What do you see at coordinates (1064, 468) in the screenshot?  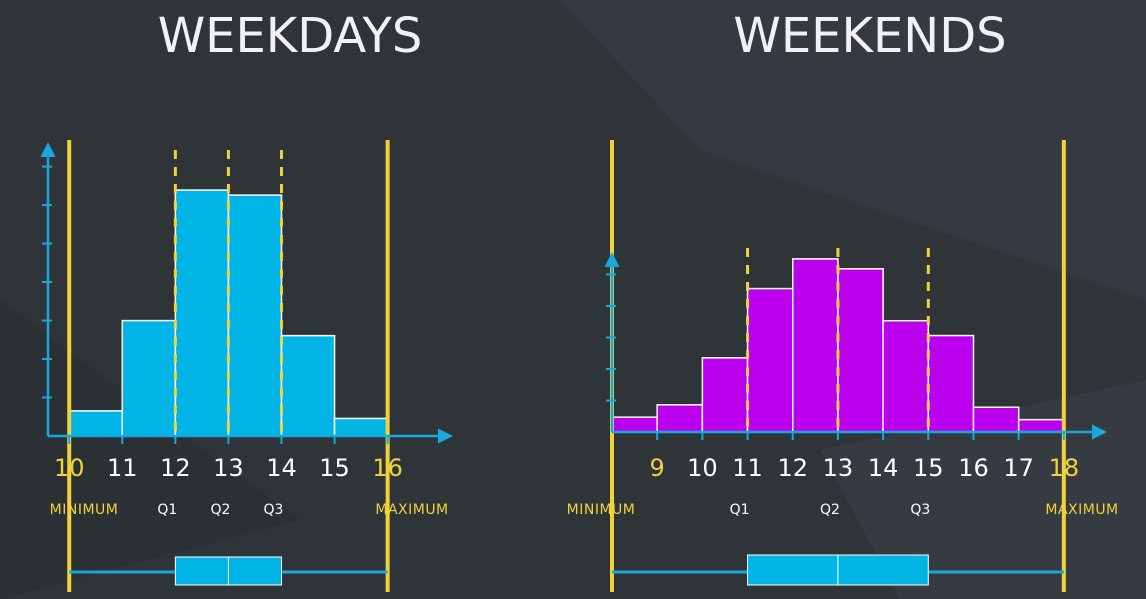 I see `x-tick-label: 18` at bounding box center [1064, 468].